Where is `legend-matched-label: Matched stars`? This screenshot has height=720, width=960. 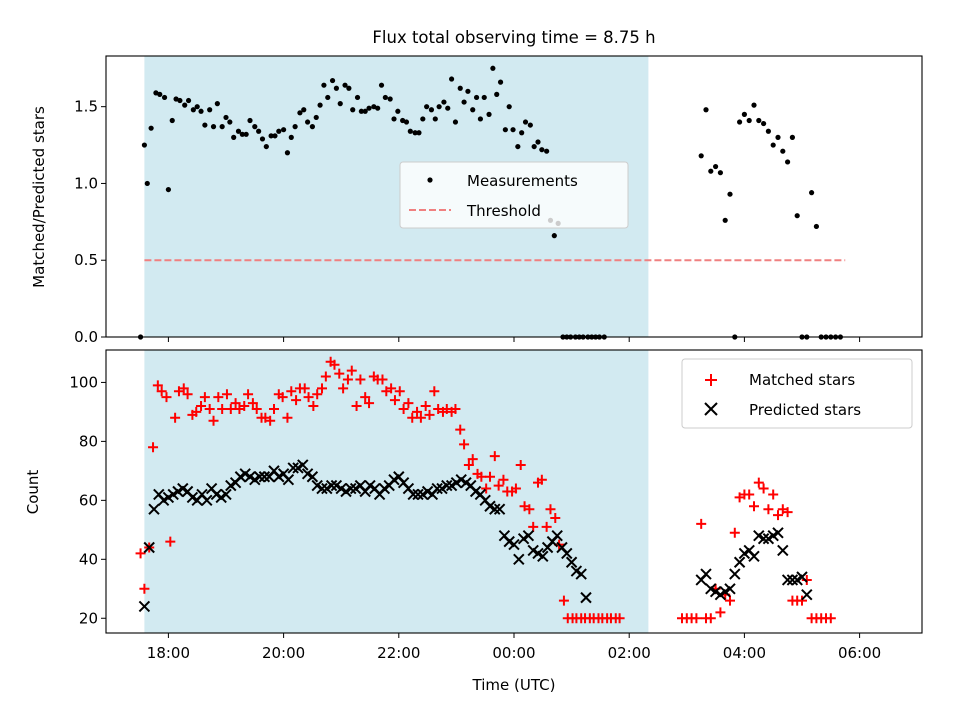 legend-matched-label: Matched stars is located at coordinates (802, 380).